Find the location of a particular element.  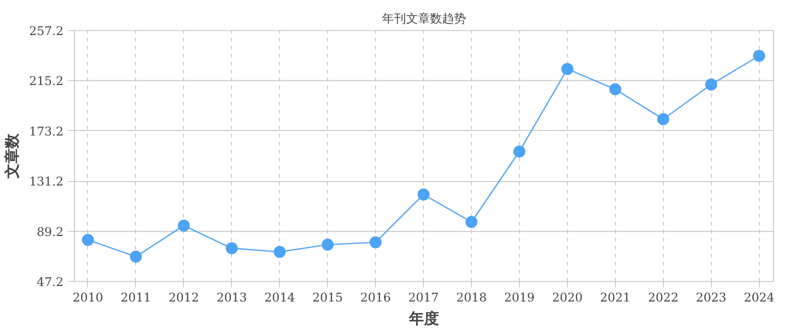

x-tick-label: 2023 is located at coordinates (711, 297).